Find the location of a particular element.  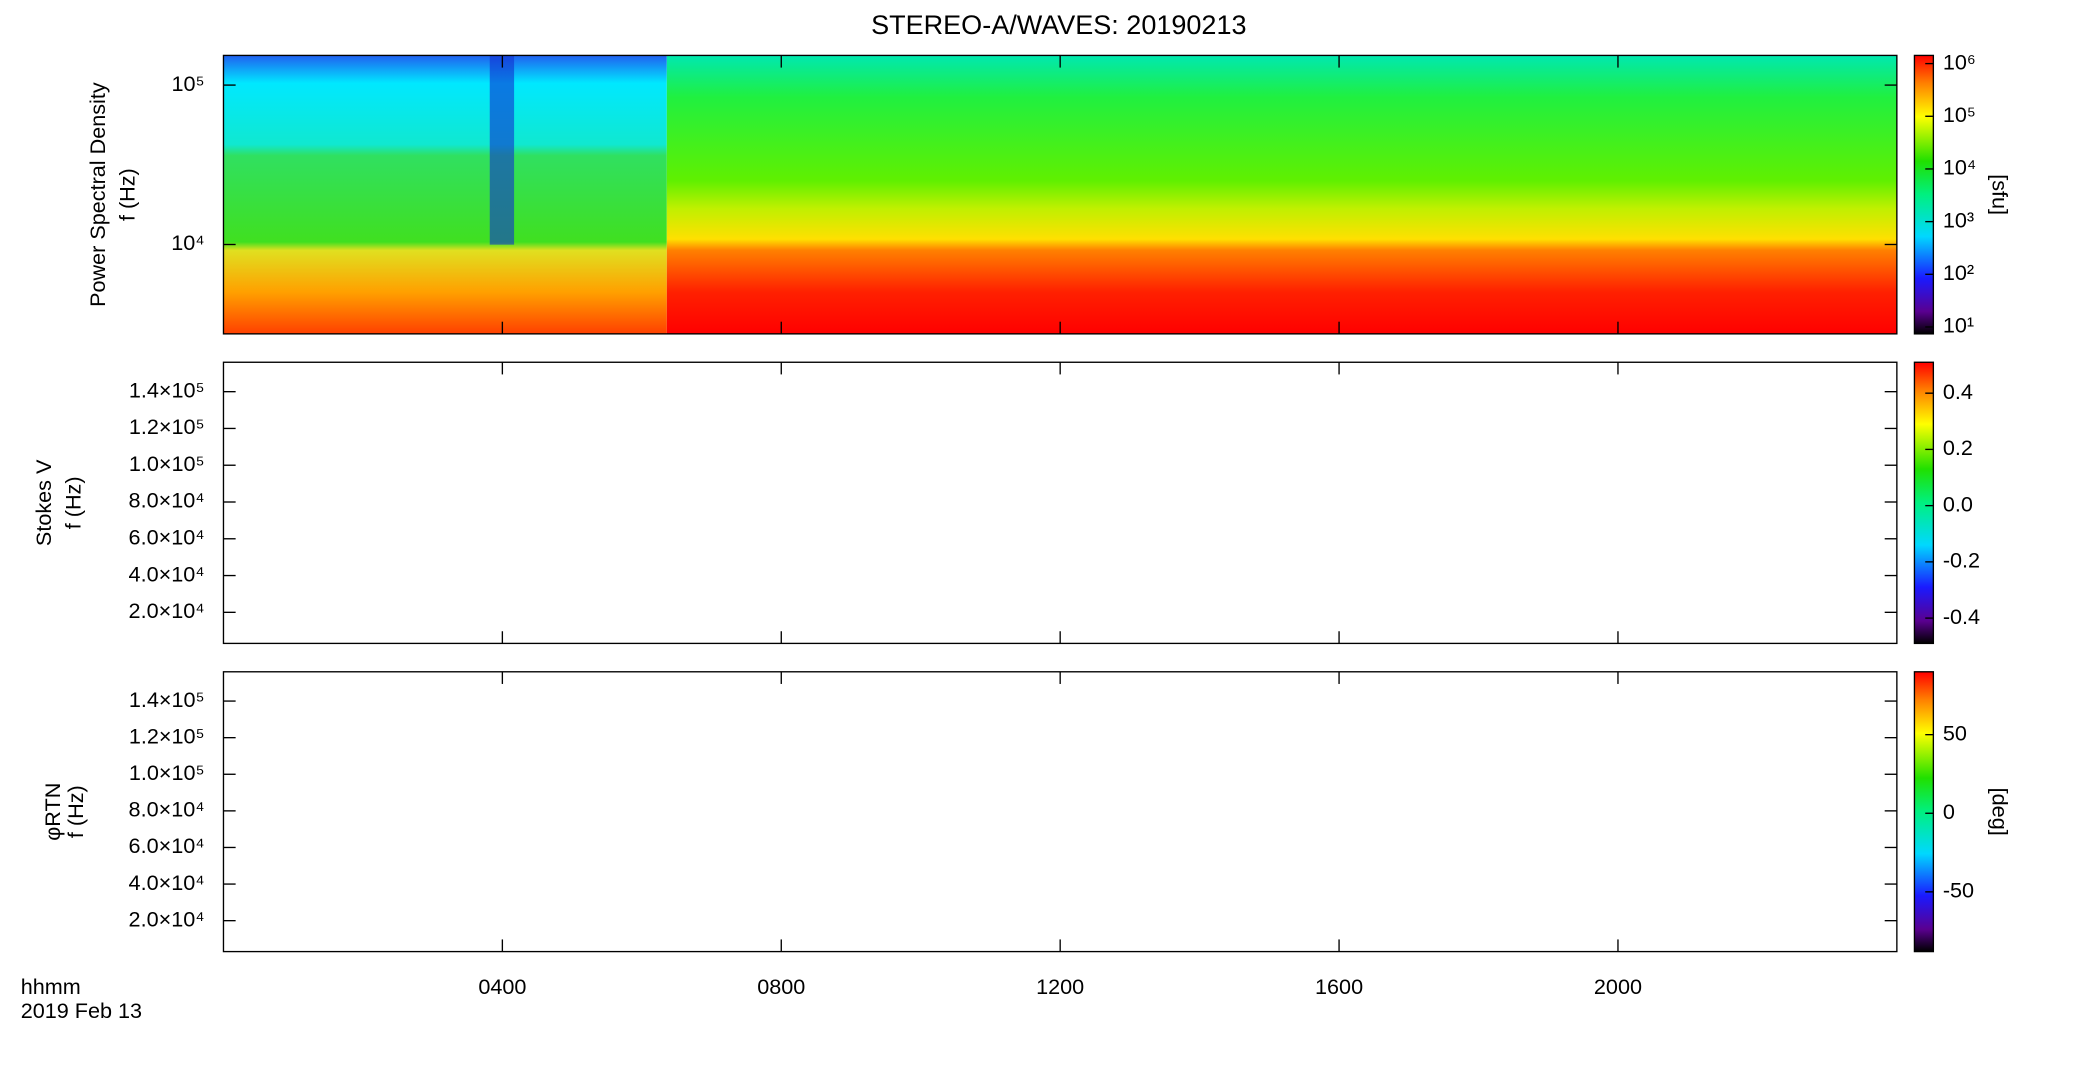

spectrogram-feature is located at coordinates (502, 150).